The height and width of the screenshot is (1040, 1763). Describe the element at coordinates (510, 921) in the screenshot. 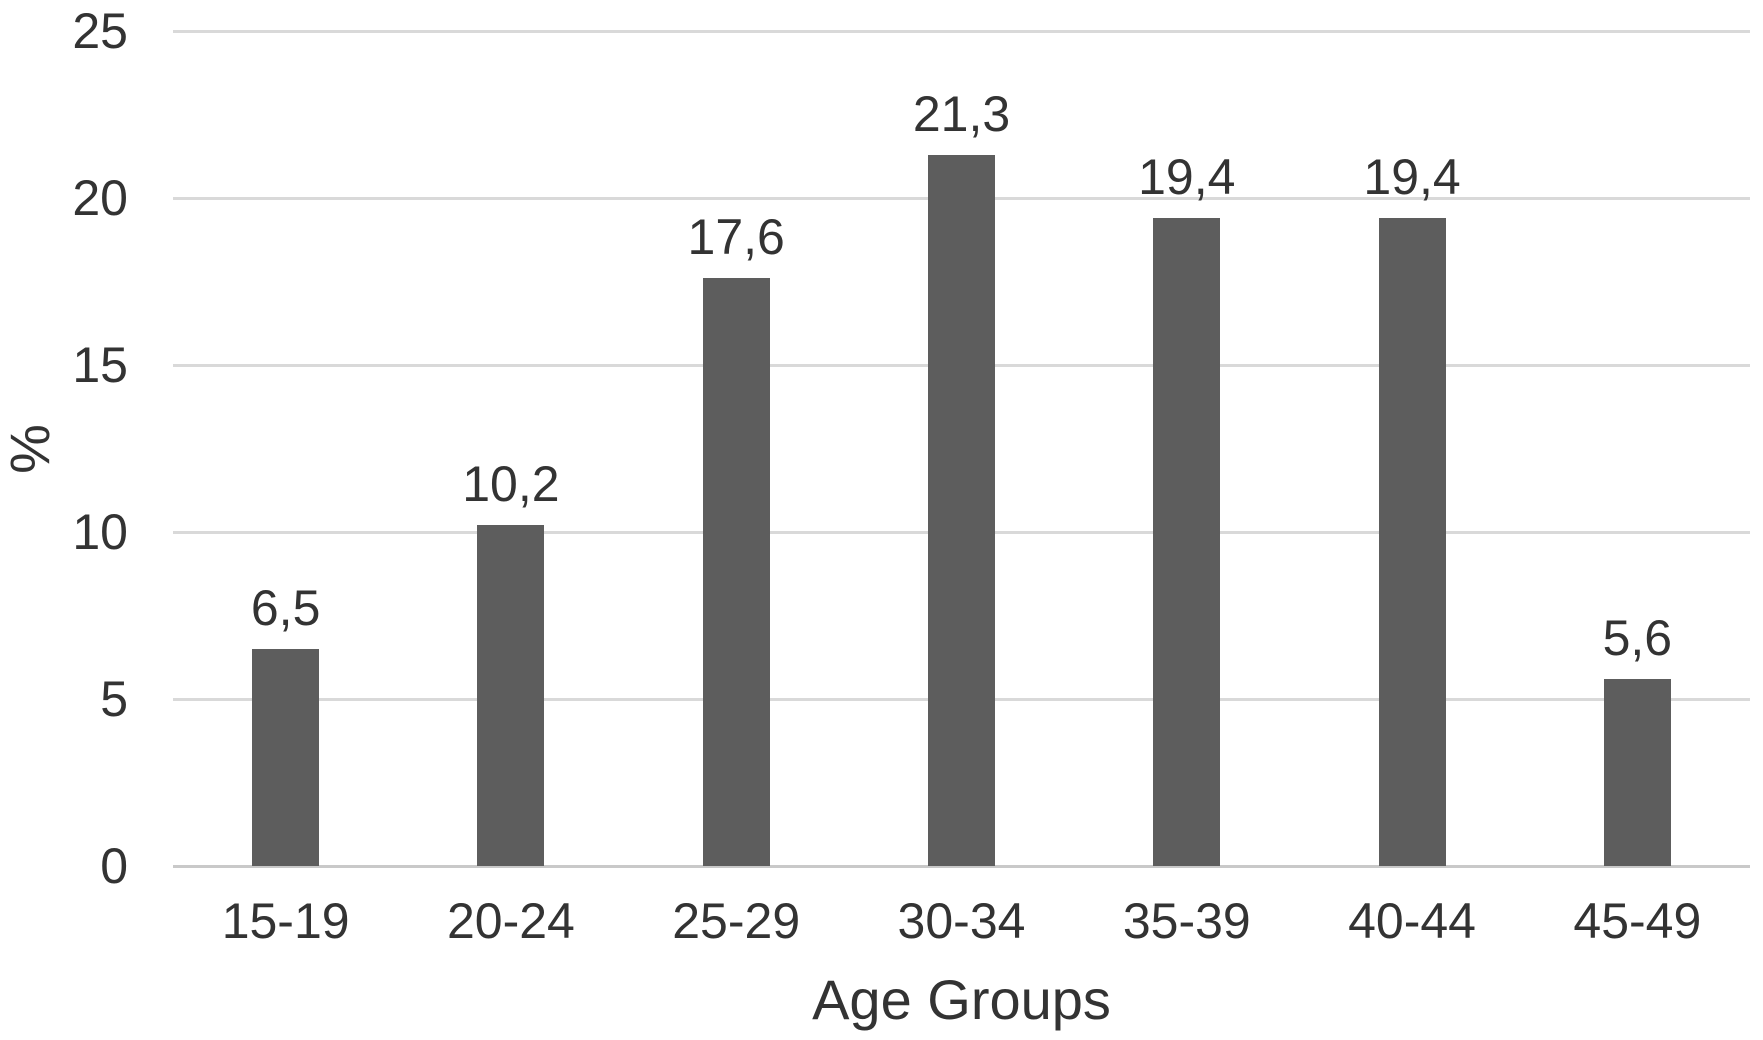

I see `x-tick-label: 20-24` at that location.